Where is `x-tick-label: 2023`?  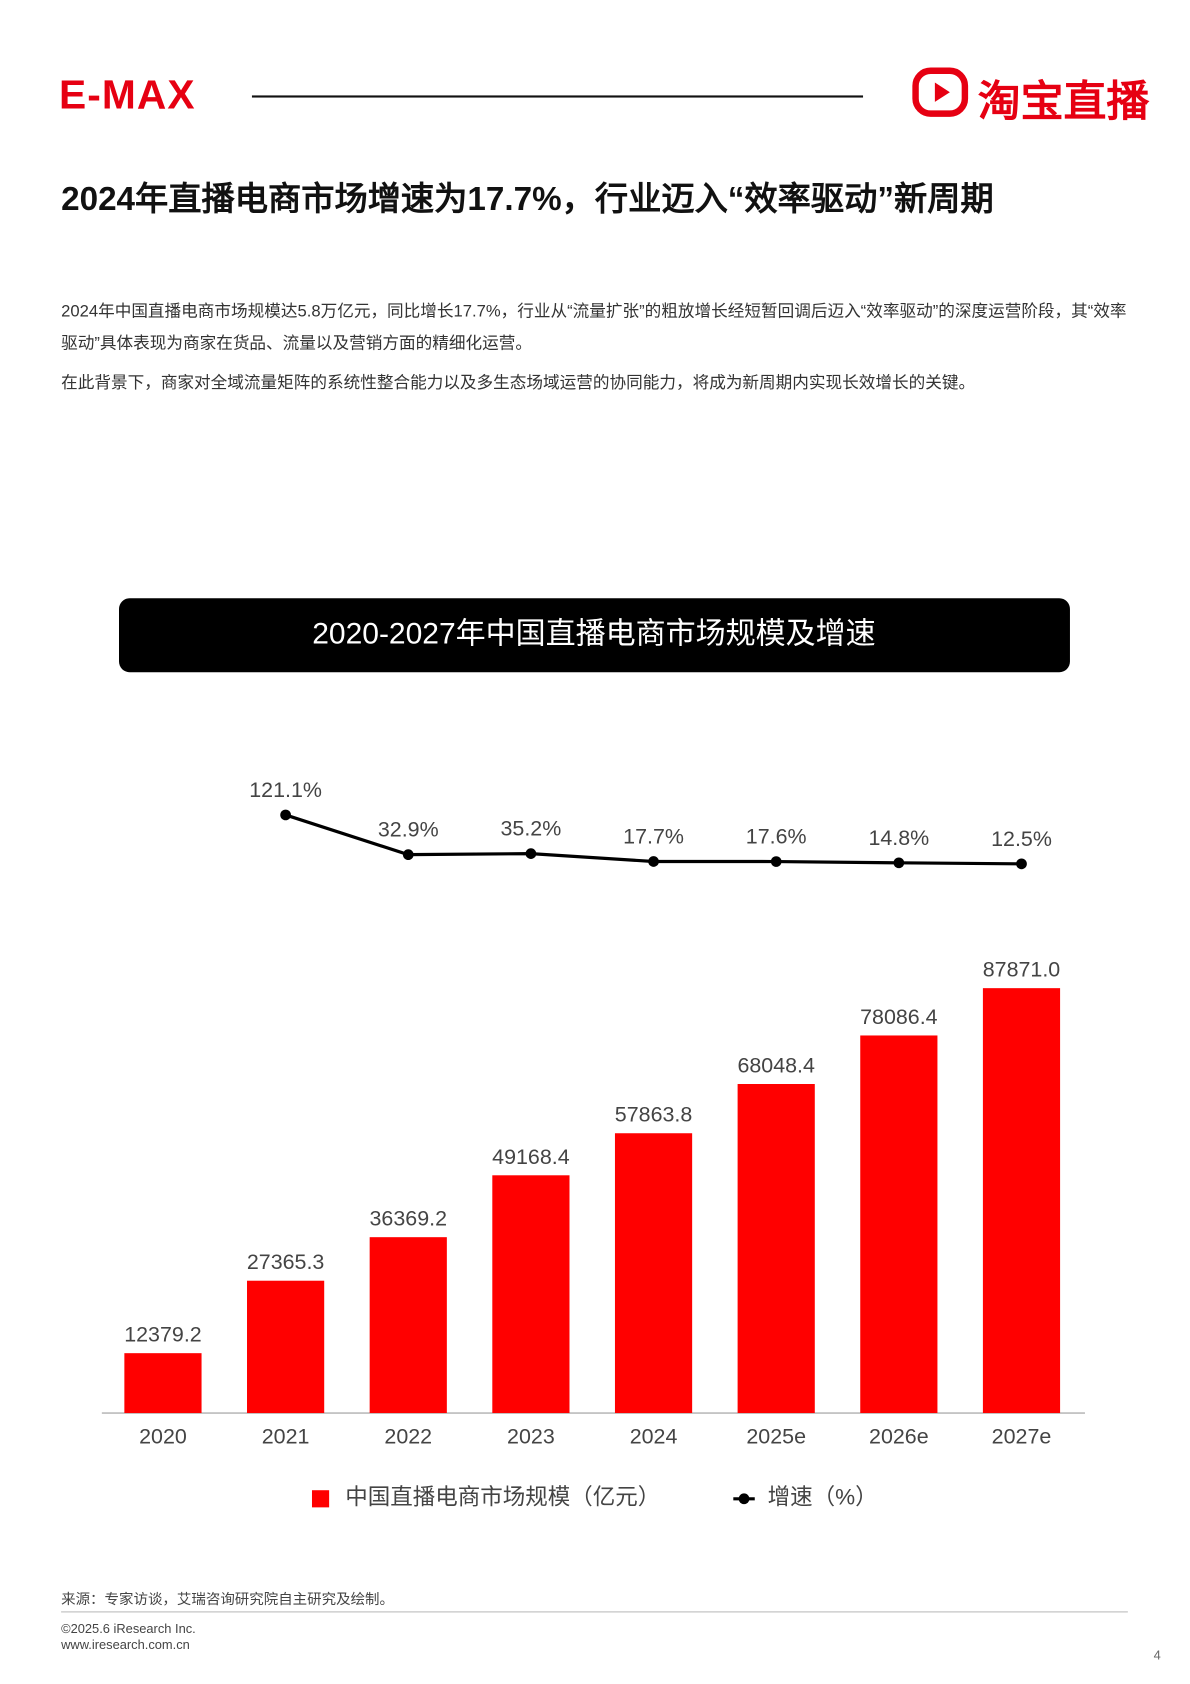 x-tick-label: 2023 is located at coordinates (531, 1436).